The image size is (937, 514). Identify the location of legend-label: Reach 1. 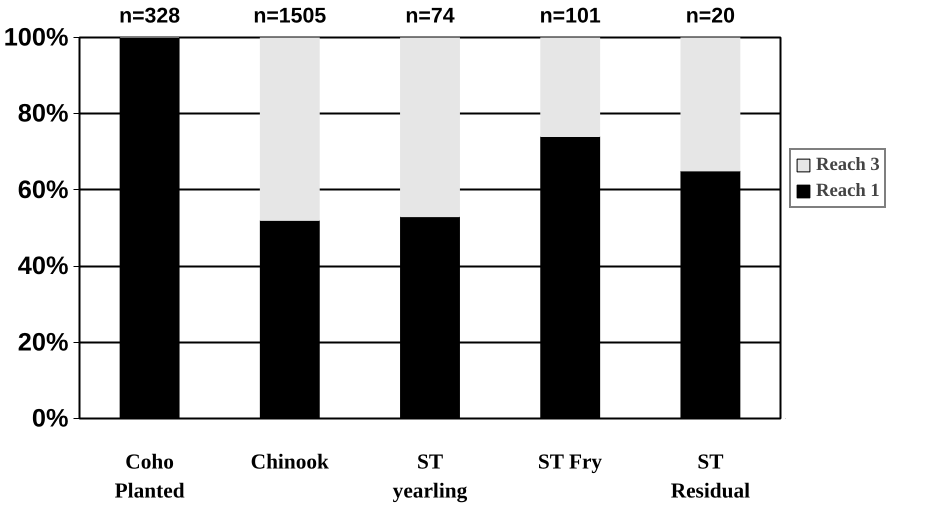
(848, 191).